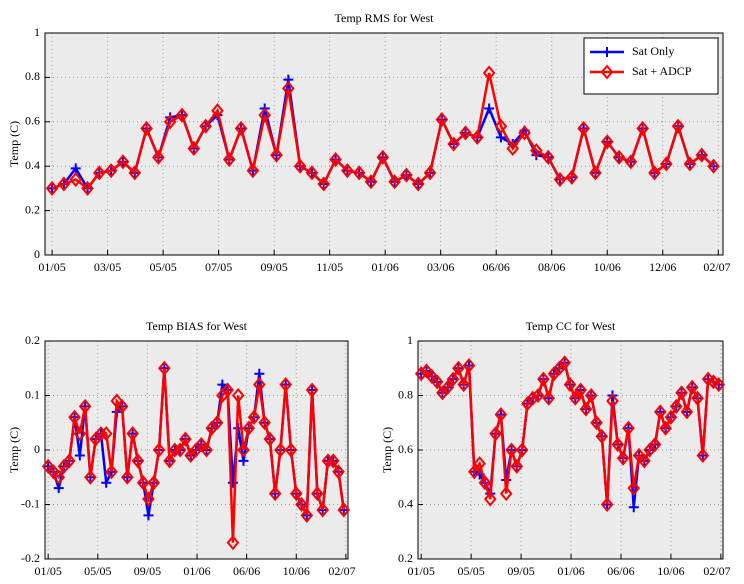 The height and width of the screenshot is (584, 744). Describe the element at coordinates (147, 571) in the screenshot. I see `x-tick-label: 09/05` at that location.